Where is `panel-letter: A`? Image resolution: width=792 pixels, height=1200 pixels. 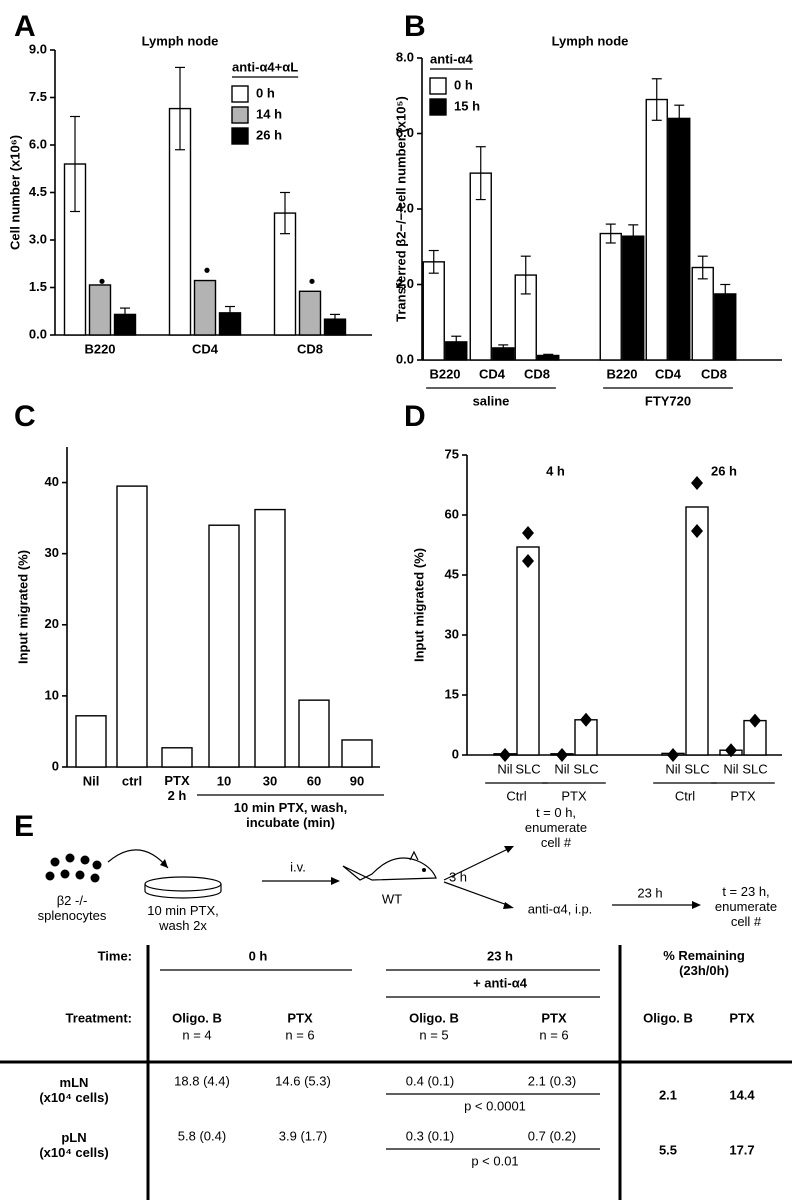
panel-letter: A is located at coordinates (25, 26).